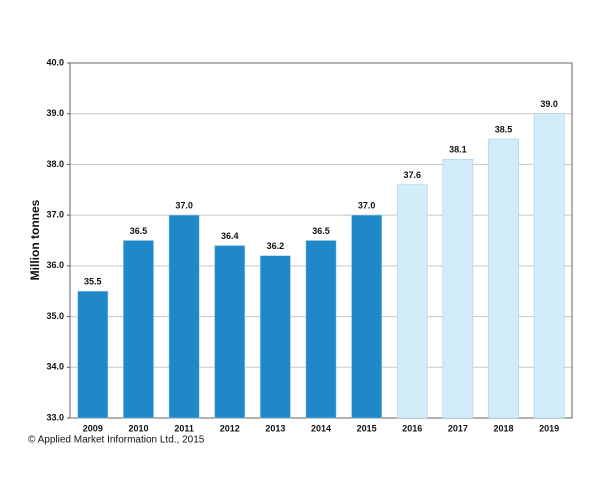  Describe the element at coordinates (504, 428) in the screenshot. I see `x-tick-label: 2018` at that location.